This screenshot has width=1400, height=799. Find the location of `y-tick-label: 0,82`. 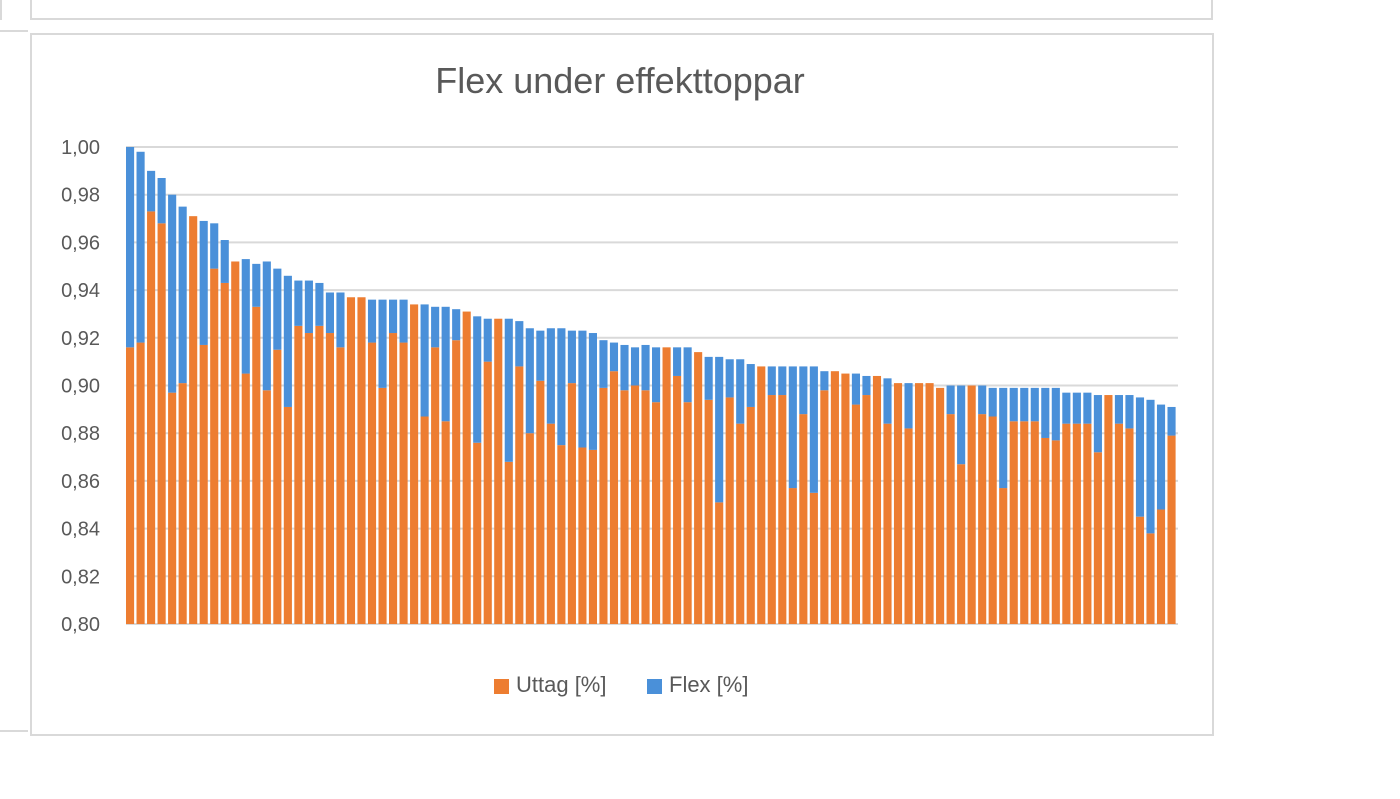

y-tick-label: 0,82 is located at coordinates (80, 577).